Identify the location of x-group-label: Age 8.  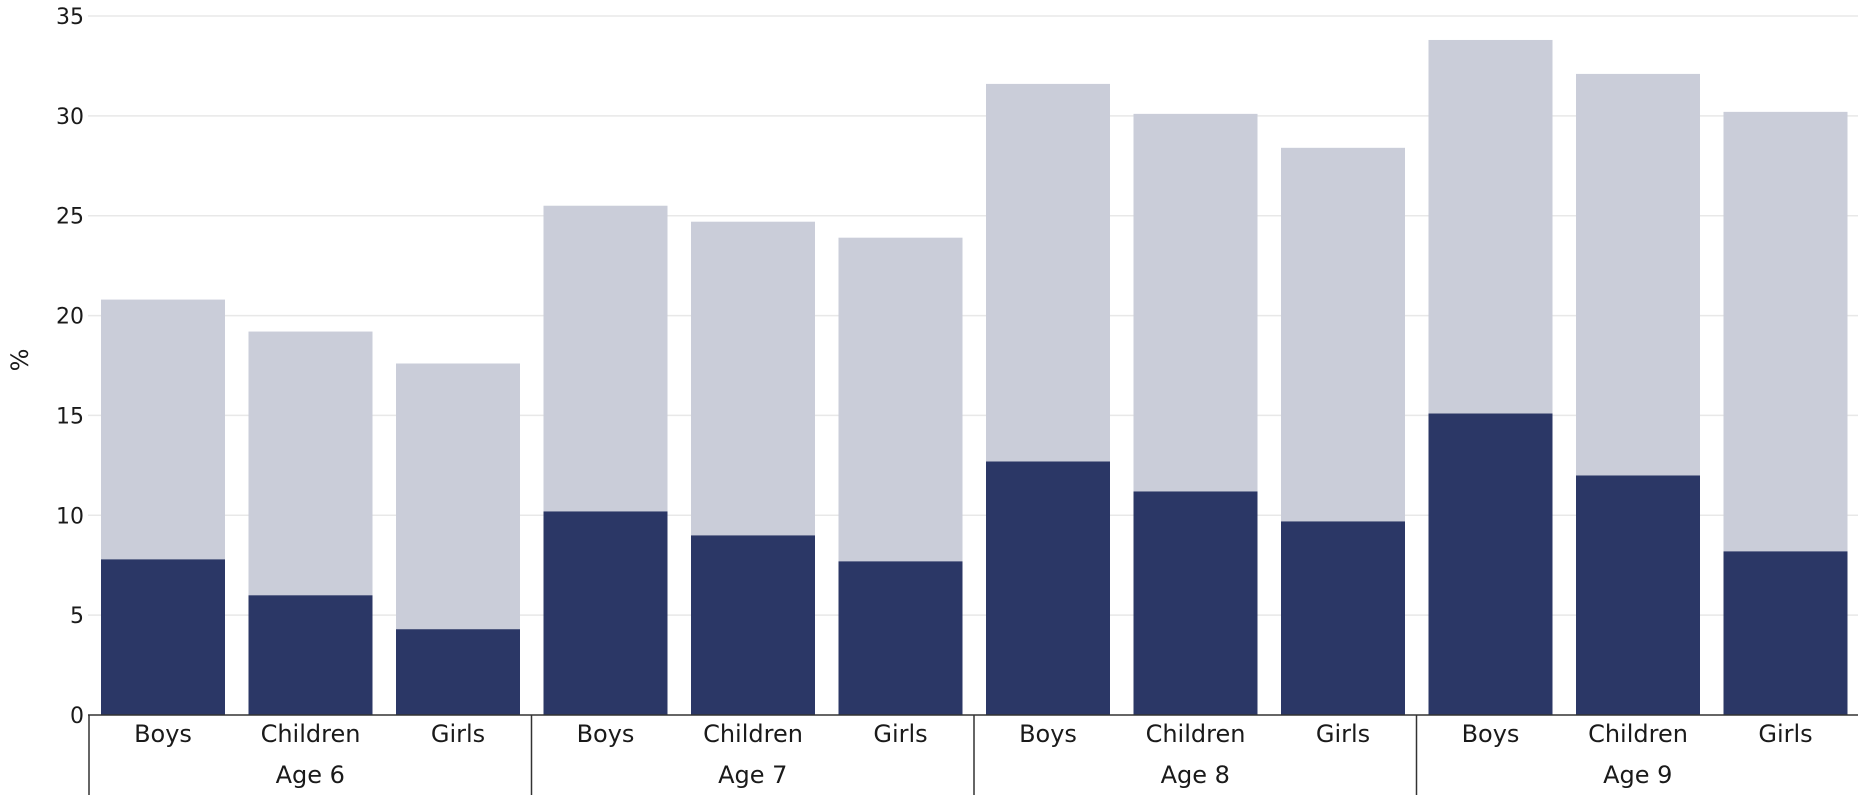
(1195, 775).